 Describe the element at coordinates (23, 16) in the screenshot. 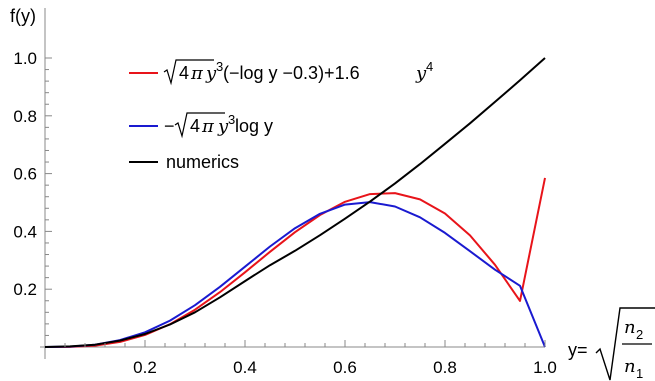

I see `y-axis-title: f(y)` at that location.